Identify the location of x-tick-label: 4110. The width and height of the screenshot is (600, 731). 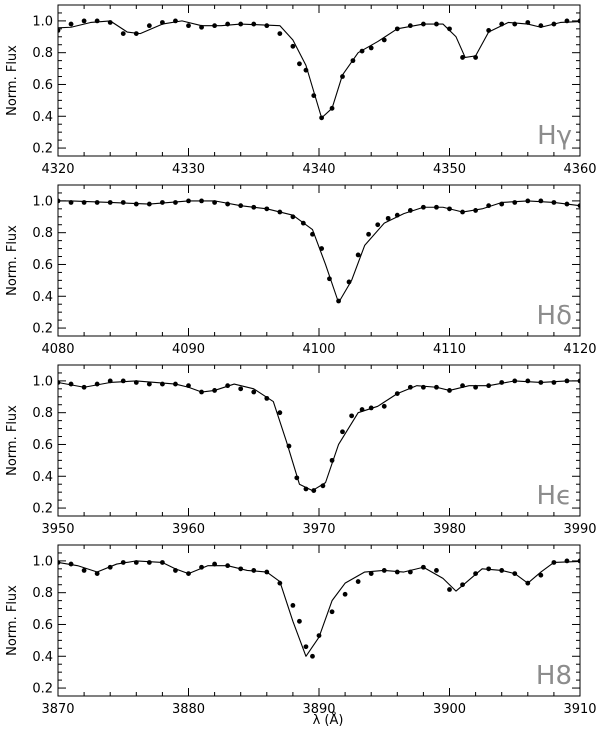
(449, 349).